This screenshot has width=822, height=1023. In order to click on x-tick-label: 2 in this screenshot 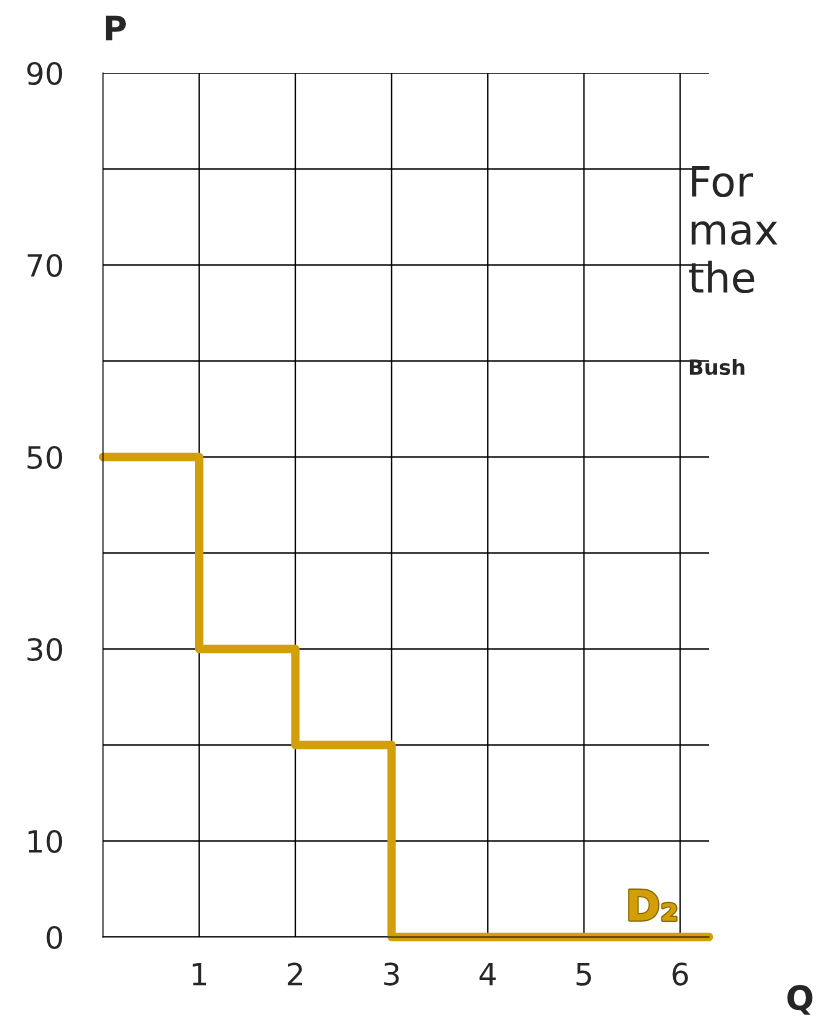, I will do `click(295, 974)`.